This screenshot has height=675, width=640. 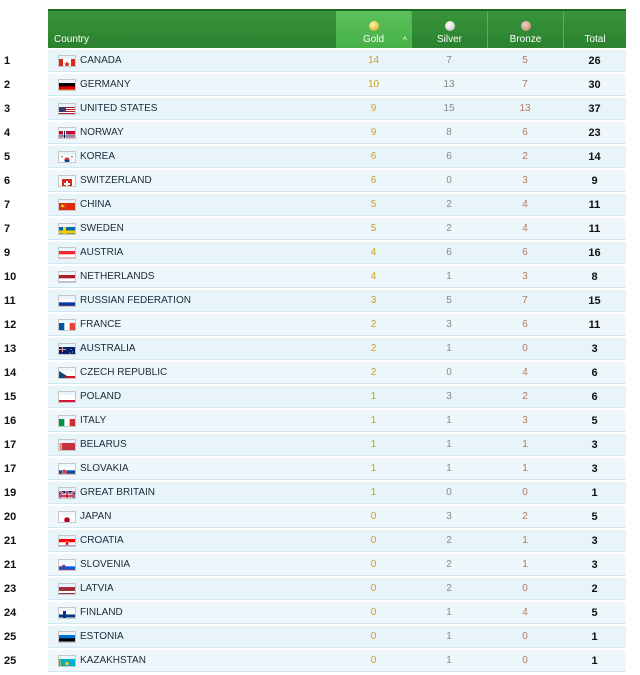 I want to click on table-row: 7 SWEDEN 5 2 4 11, so click(x=320, y=229).